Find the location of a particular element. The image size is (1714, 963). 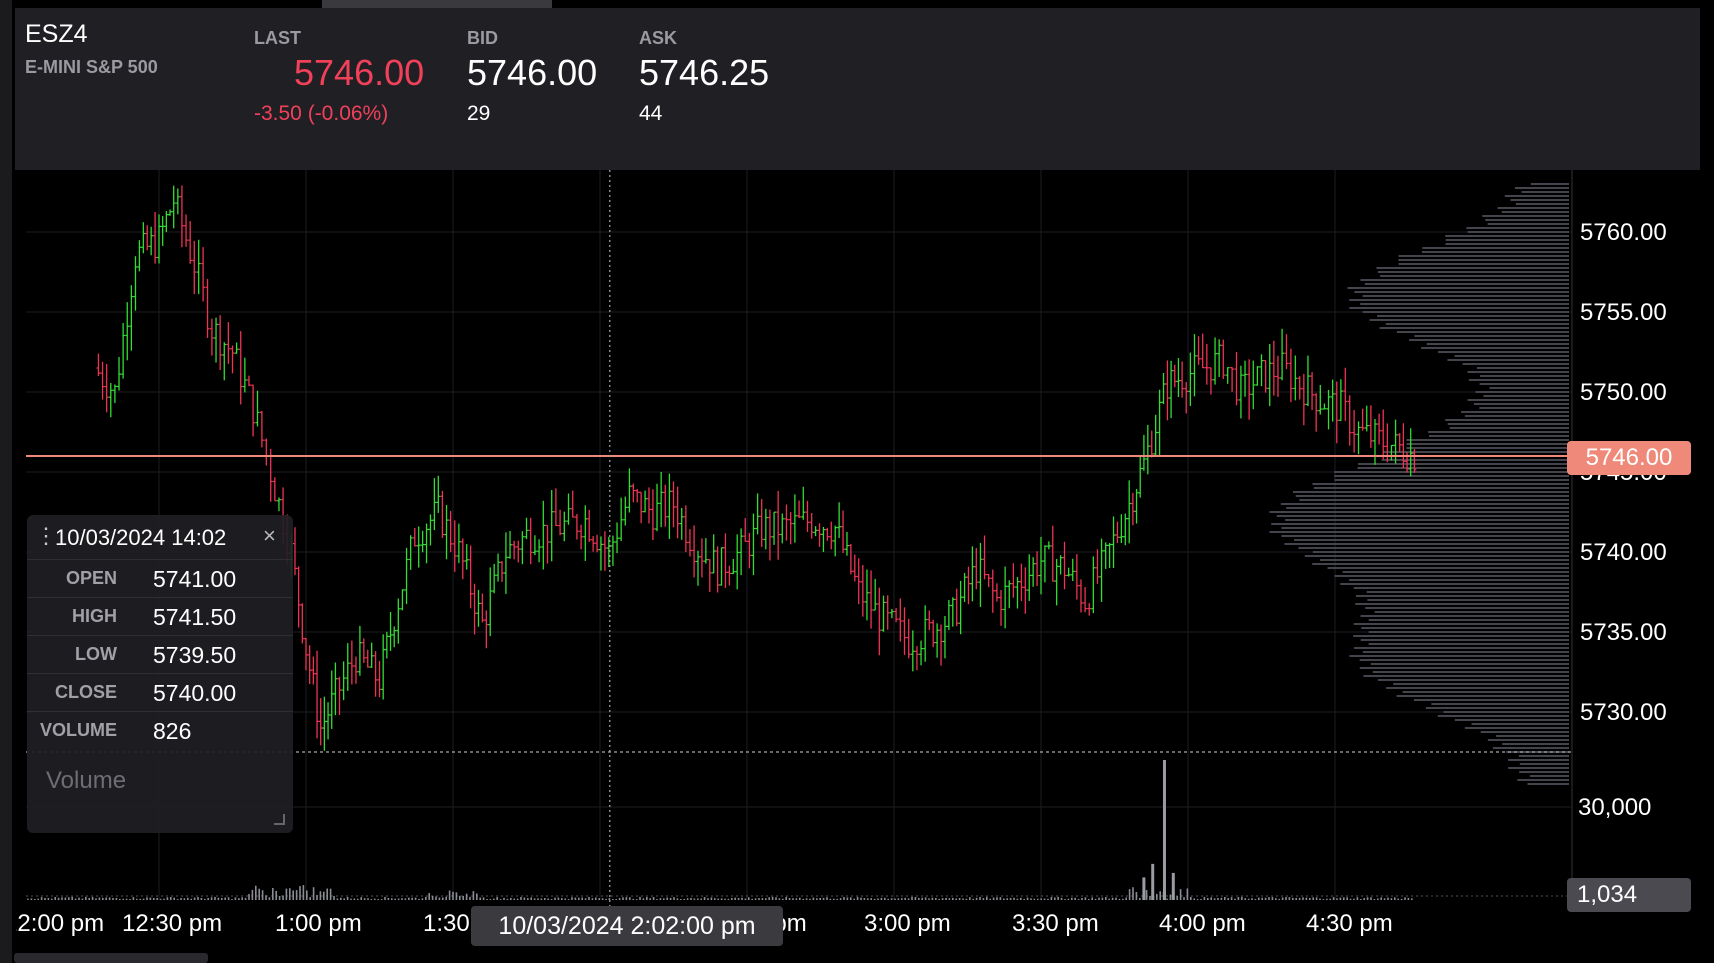

drag-handle-icon: ⋮ is located at coordinates (46, 535).